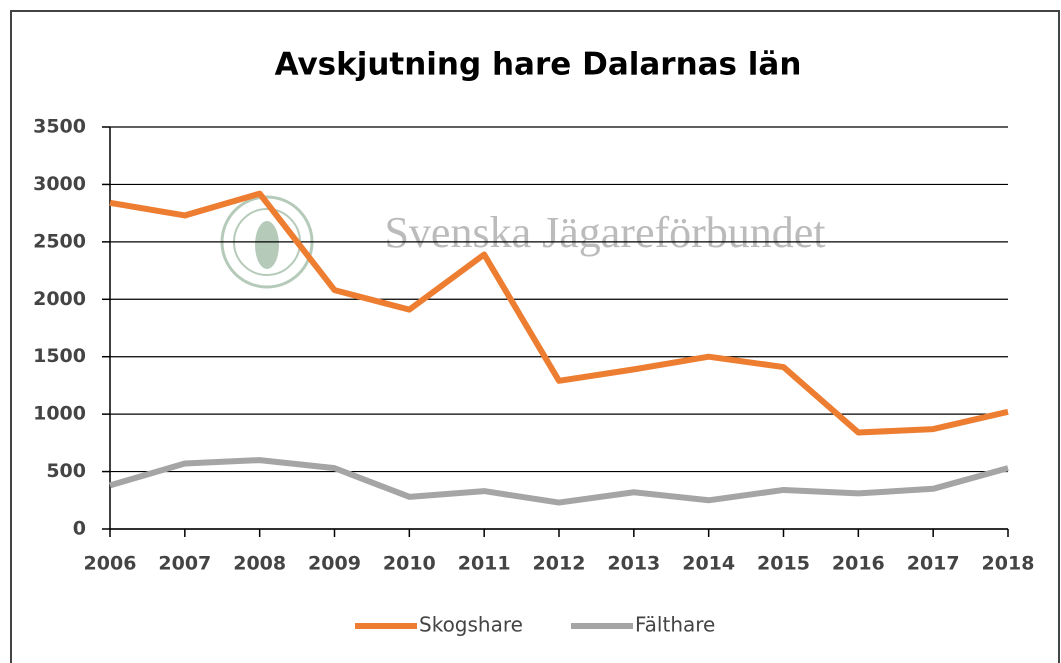 This screenshot has width=1061, height=663. Describe the element at coordinates (184, 564) in the screenshot. I see `x-tick-label: 2007` at that location.